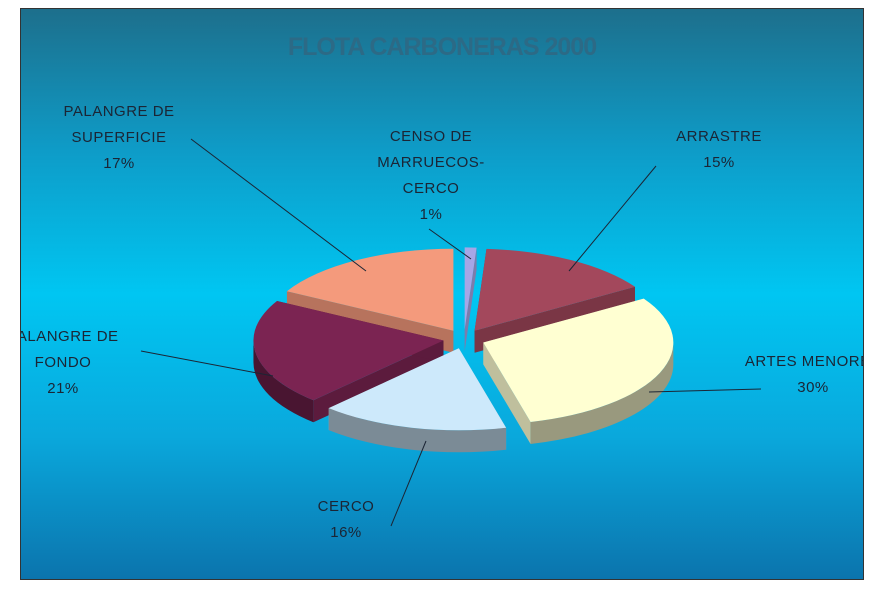 The width and height of the screenshot is (877, 589). I want to click on label-category: ARRASTRE, so click(719, 136).